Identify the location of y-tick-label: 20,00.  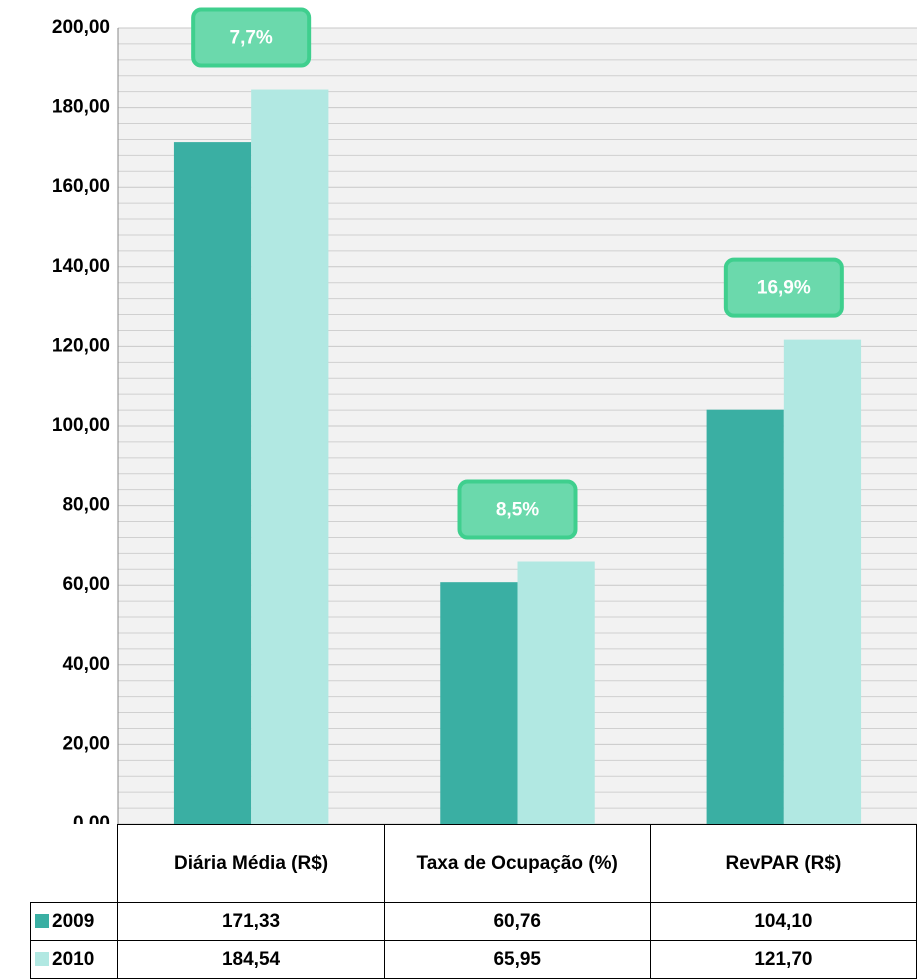
(86, 743).